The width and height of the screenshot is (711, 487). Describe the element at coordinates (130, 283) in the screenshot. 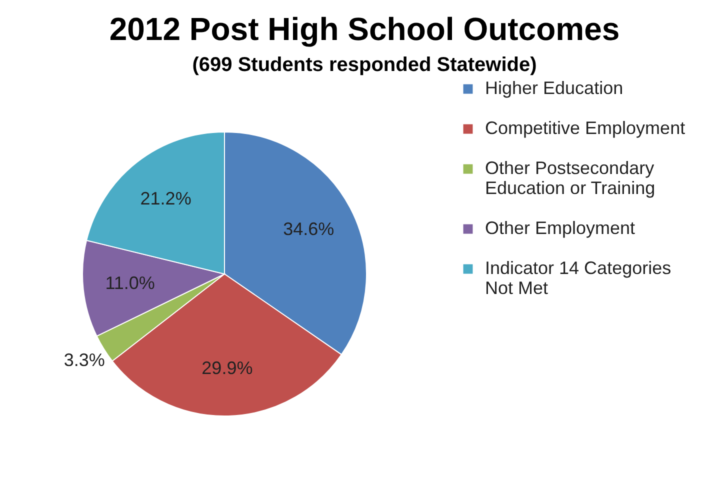

I see `data-label: 11.0%` at that location.